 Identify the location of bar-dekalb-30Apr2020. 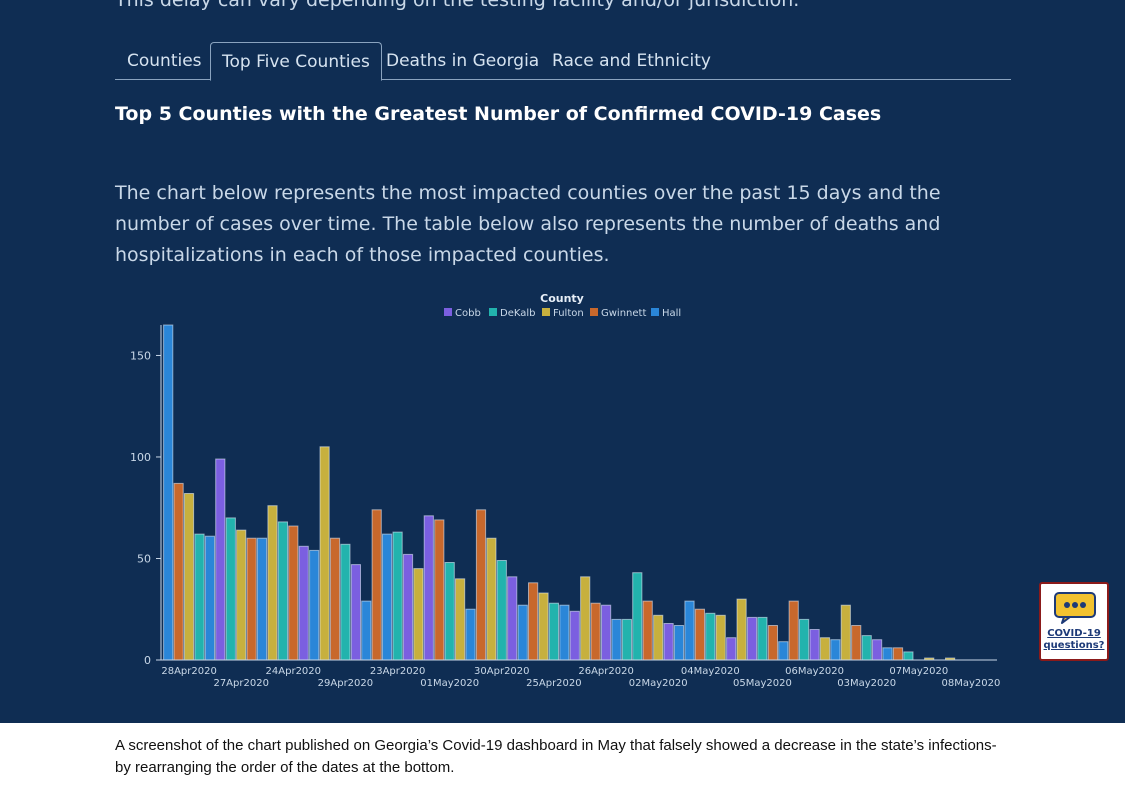
(501, 610).